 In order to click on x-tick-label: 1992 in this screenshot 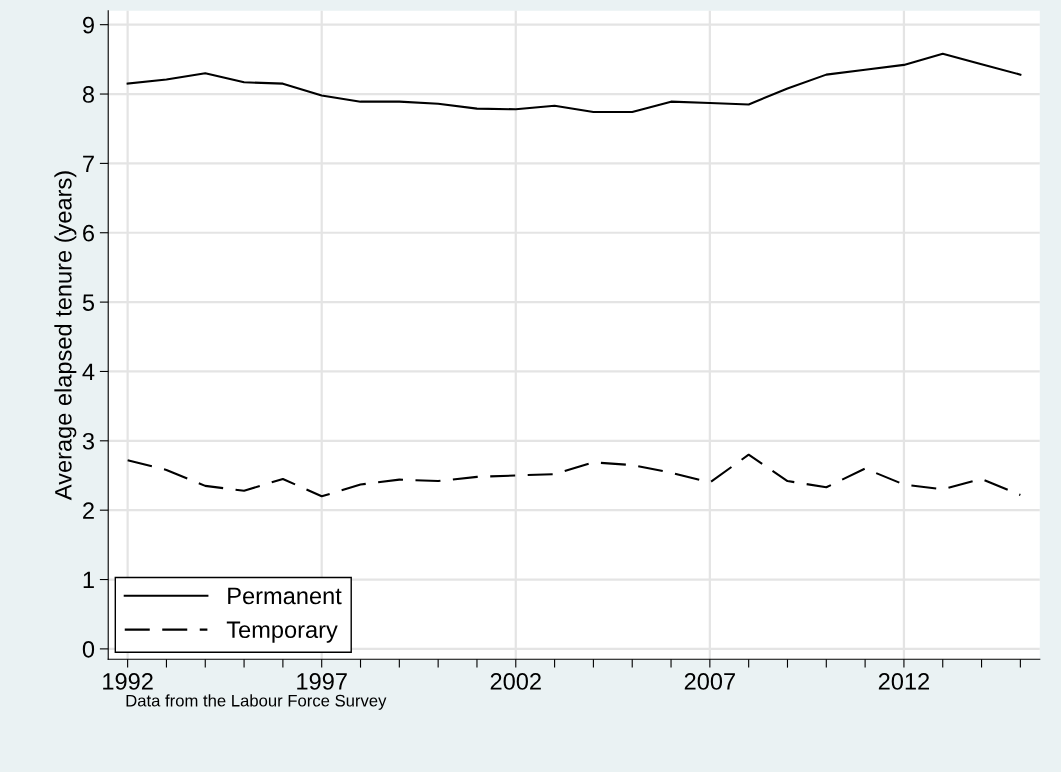, I will do `click(128, 681)`.